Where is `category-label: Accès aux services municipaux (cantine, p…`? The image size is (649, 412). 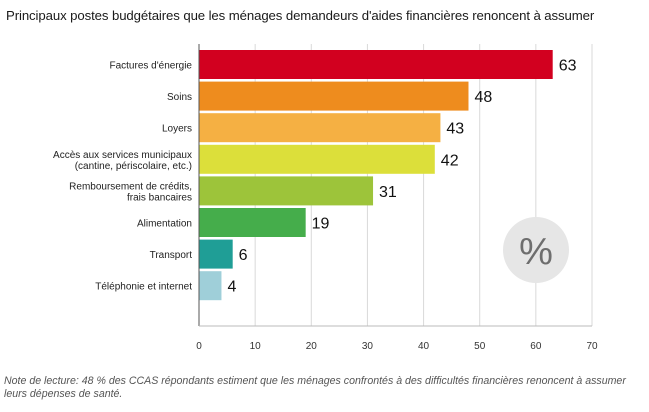
category-label: Accès aux services municipaux (cantine, p… is located at coordinates (122, 161).